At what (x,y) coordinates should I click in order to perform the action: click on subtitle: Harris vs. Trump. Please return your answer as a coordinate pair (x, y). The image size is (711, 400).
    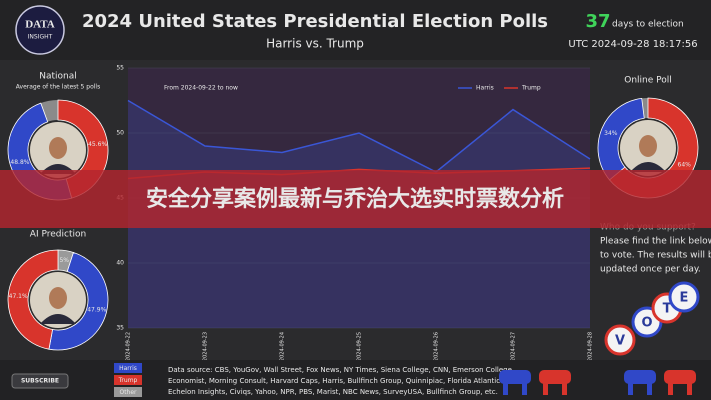
    Looking at the image, I should click on (315, 44).